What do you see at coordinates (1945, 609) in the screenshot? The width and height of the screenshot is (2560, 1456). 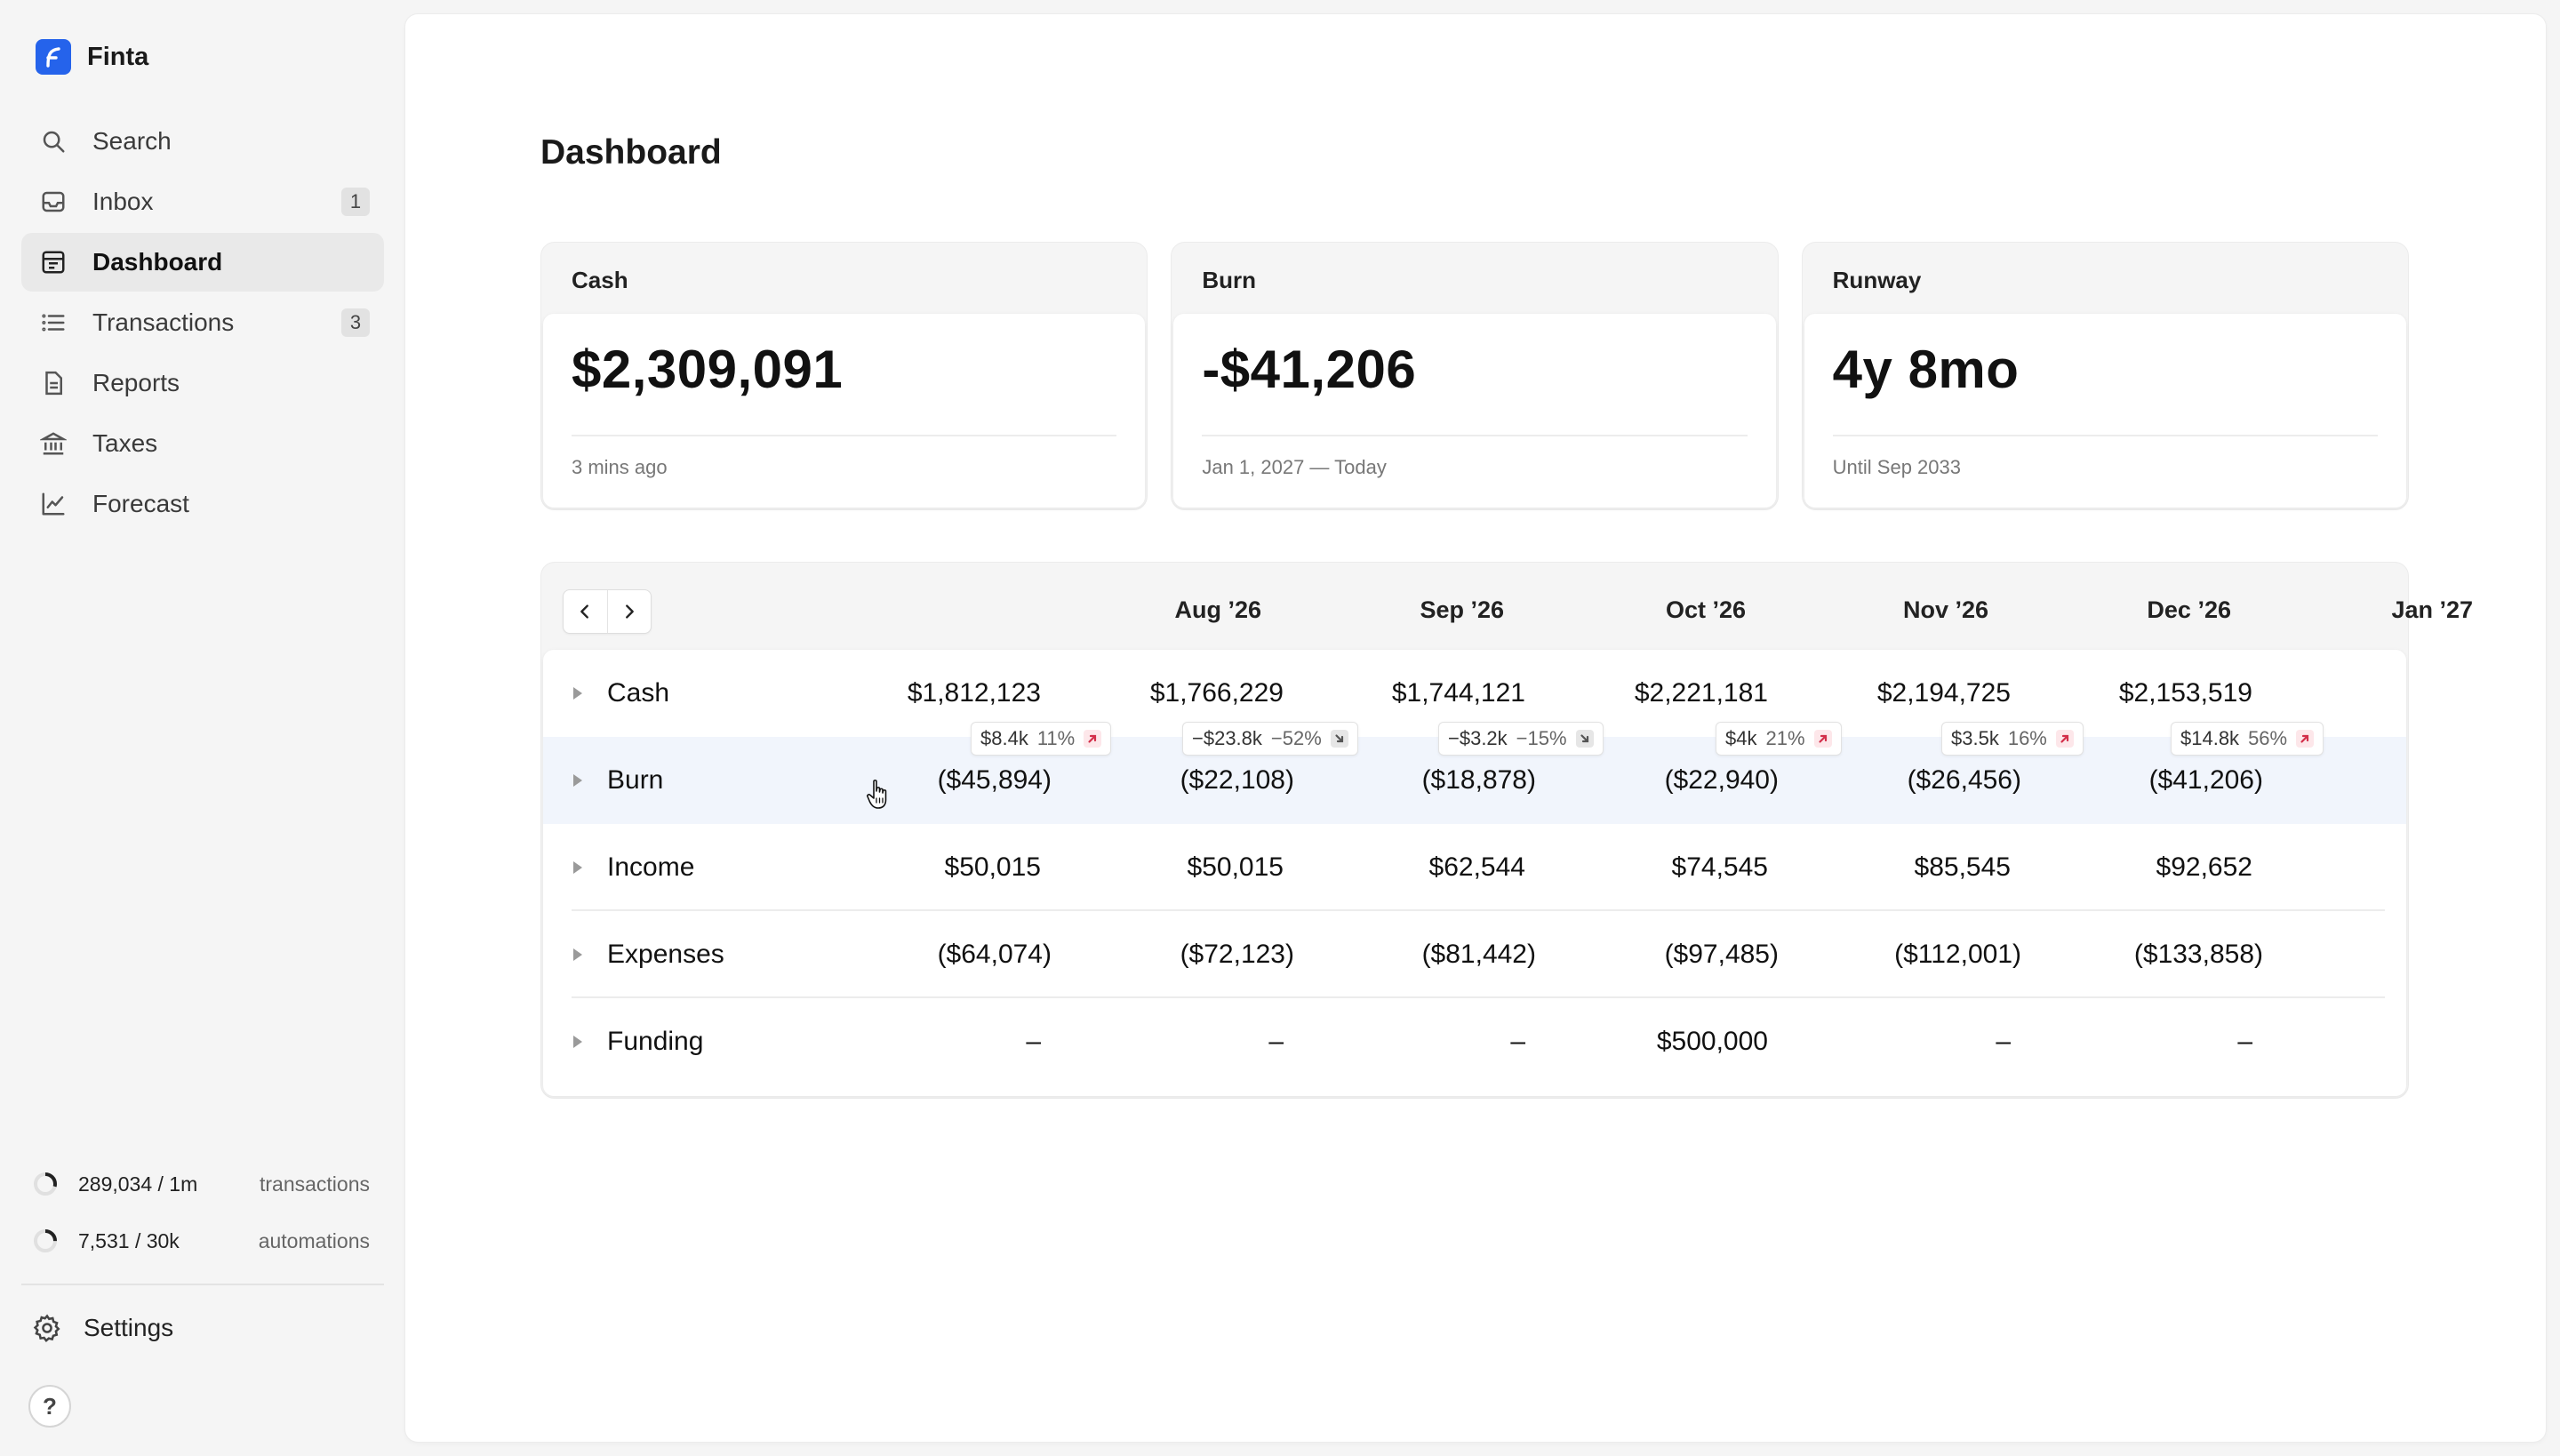 I see `column-header-month: Nov ’26` at bounding box center [1945, 609].